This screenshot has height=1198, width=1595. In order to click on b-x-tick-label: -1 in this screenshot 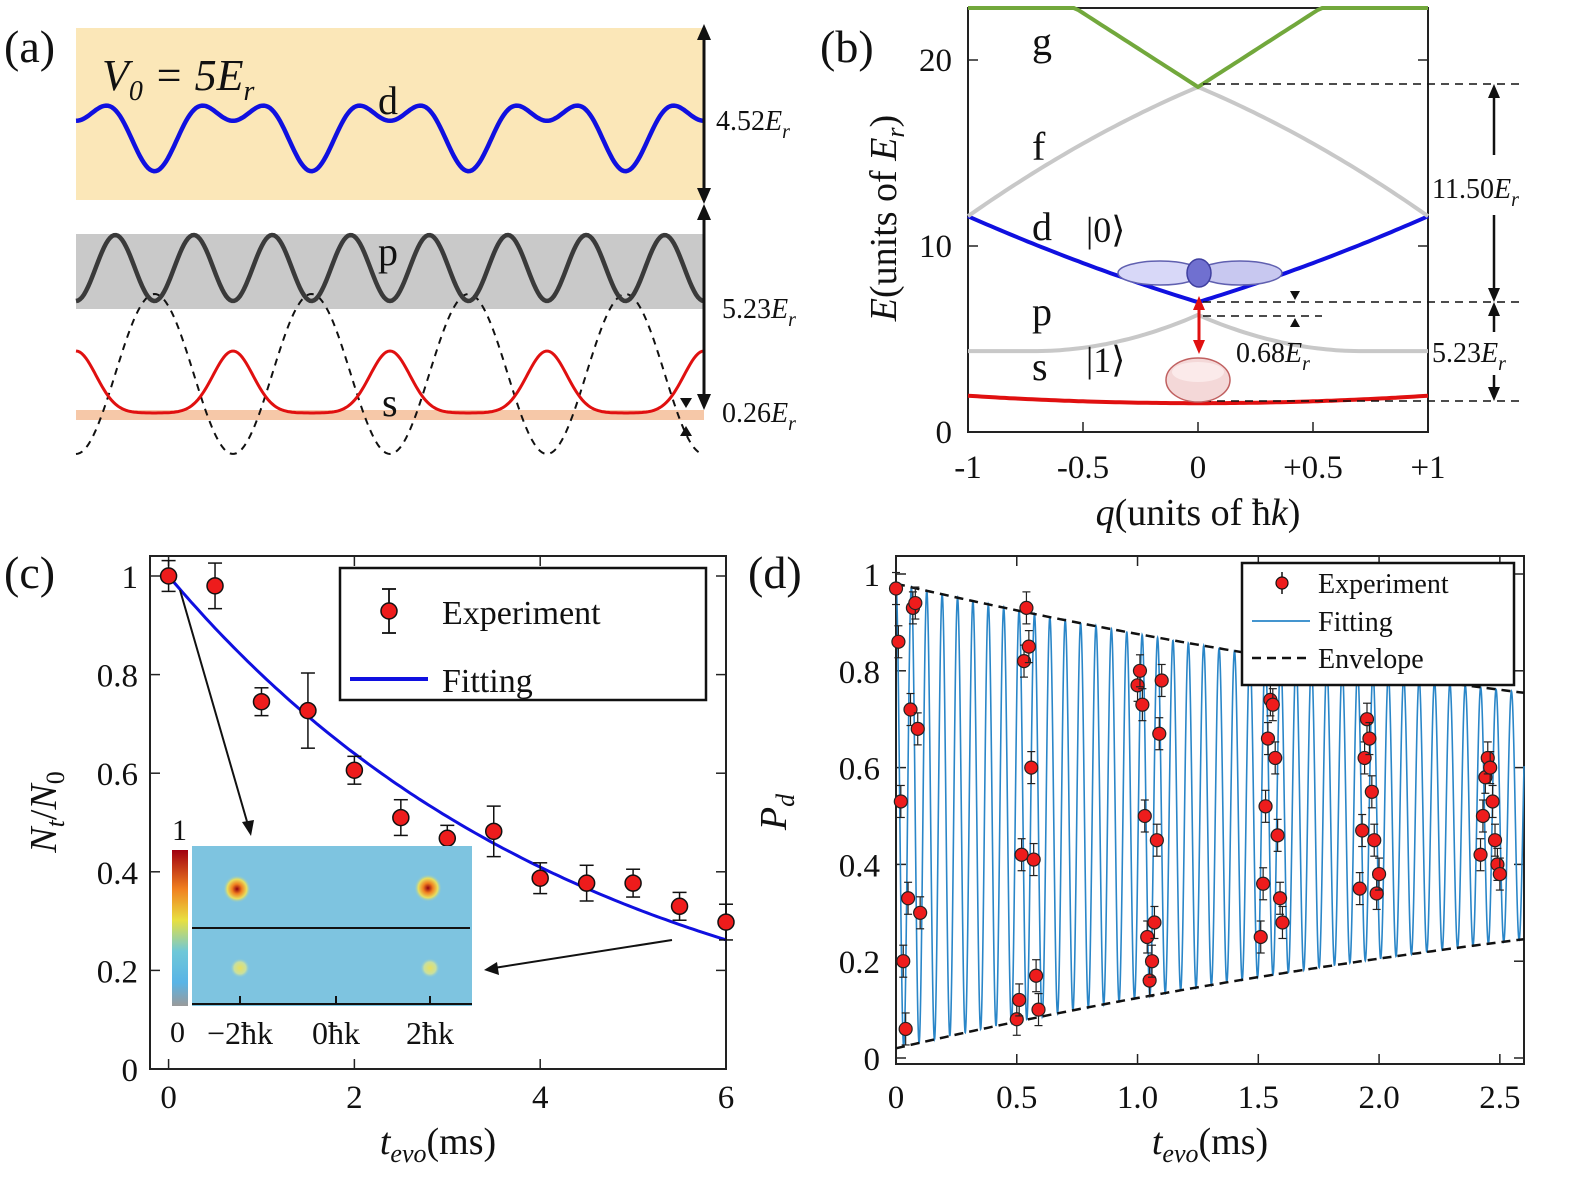, I will do `click(968, 468)`.